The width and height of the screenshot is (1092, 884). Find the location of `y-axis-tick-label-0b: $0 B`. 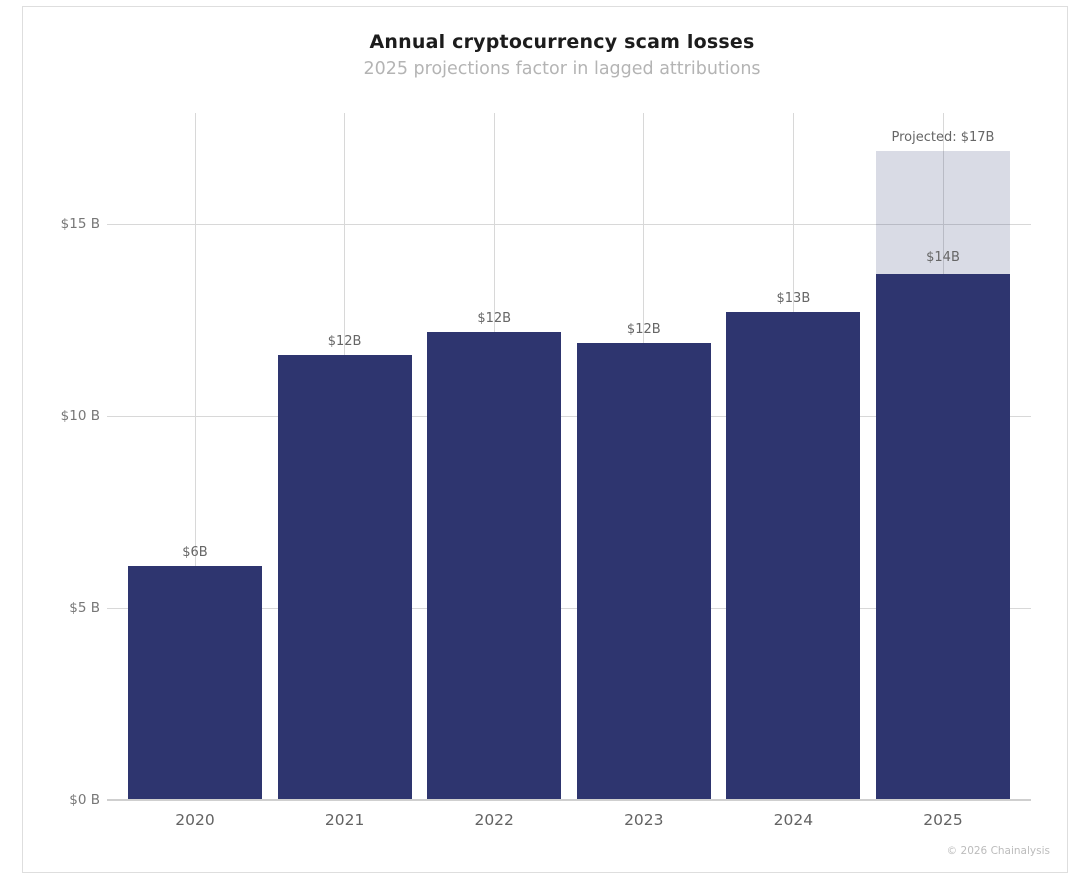

y-axis-tick-label-0b: $0 B is located at coordinates (84, 800).